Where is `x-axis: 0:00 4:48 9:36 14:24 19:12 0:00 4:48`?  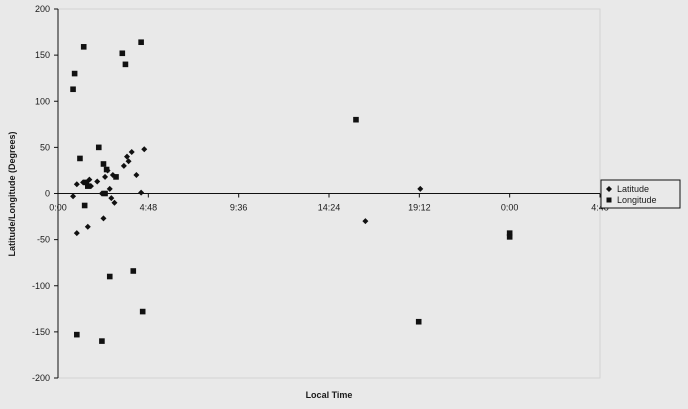
x-axis: 0:00 4:48 9:36 14:24 19:12 0:00 4:48 is located at coordinates (329, 203).